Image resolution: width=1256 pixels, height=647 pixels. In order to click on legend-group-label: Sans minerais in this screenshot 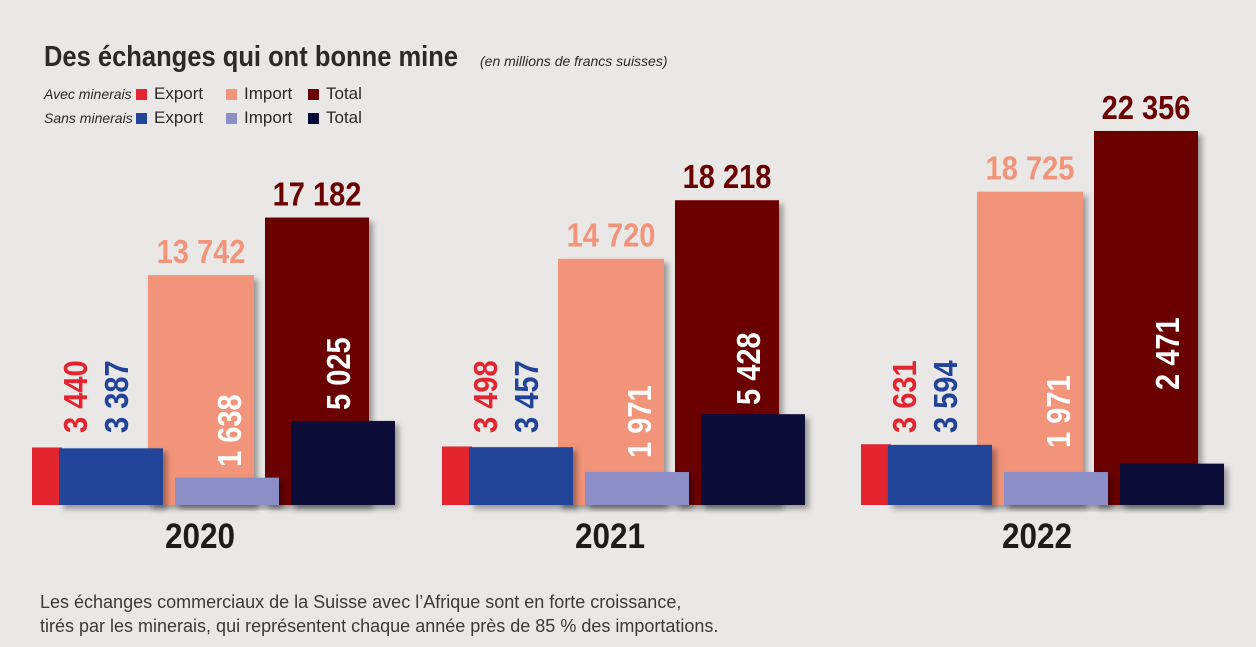, I will do `click(88, 118)`.